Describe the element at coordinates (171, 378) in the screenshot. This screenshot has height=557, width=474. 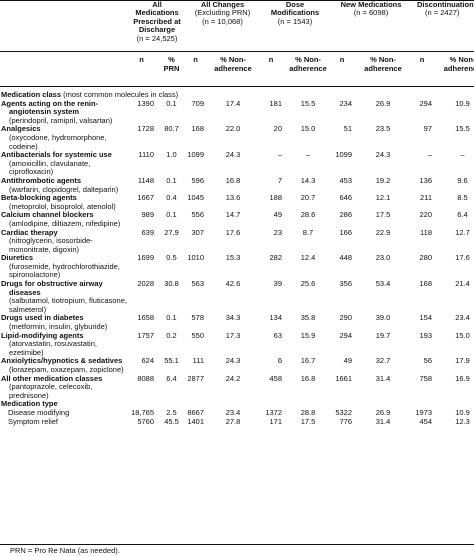
I see `cell-all-prn: 6.4` at that location.